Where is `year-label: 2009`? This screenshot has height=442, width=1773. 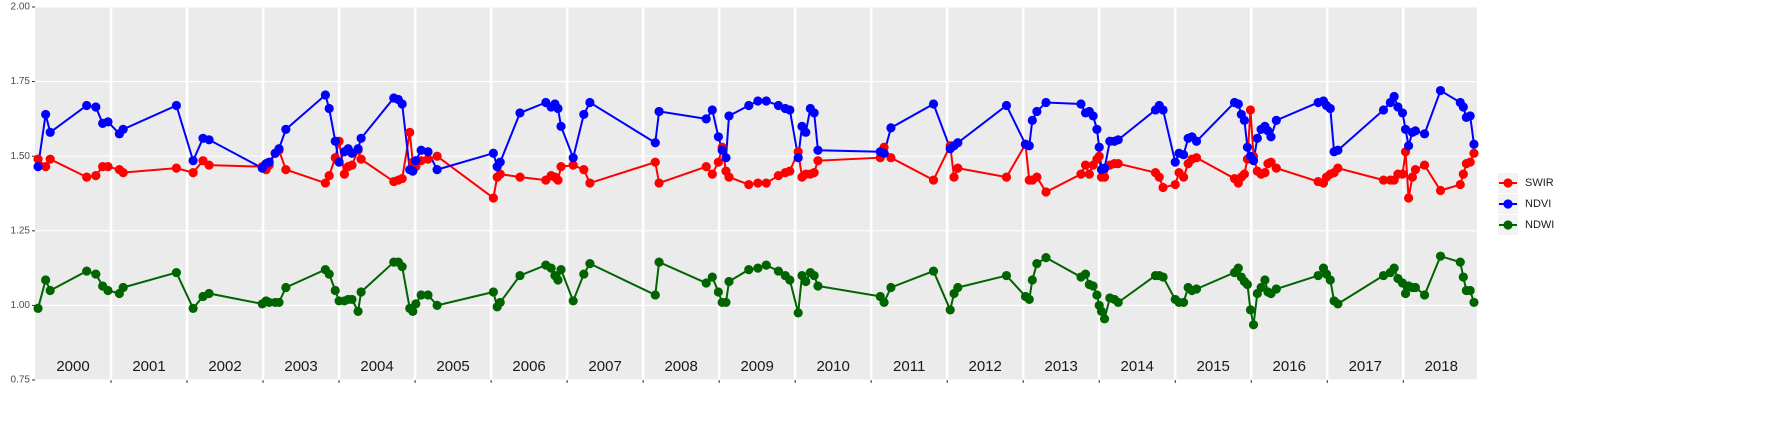
year-label: 2009 is located at coordinates (756, 366).